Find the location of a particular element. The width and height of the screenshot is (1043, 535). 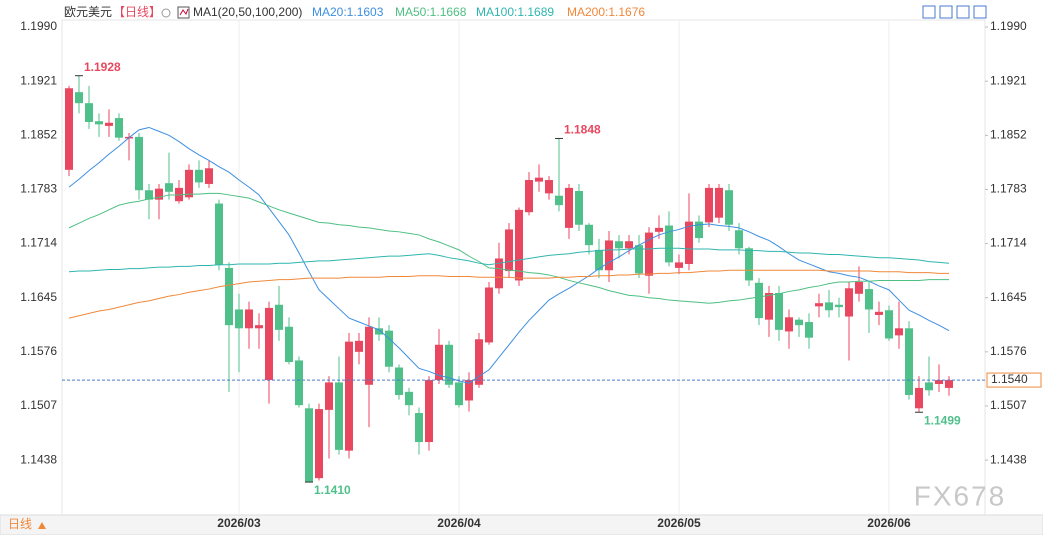

toolbar is located at coordinates (954, 12).